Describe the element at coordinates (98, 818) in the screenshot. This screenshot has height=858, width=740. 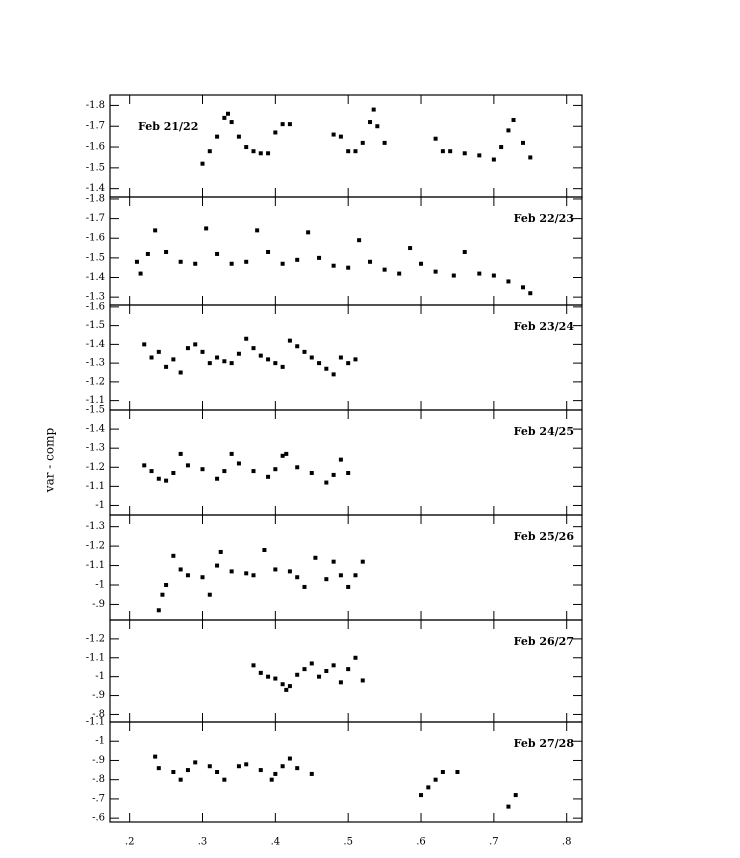
I see `y-tick-label: -.6` at that location.